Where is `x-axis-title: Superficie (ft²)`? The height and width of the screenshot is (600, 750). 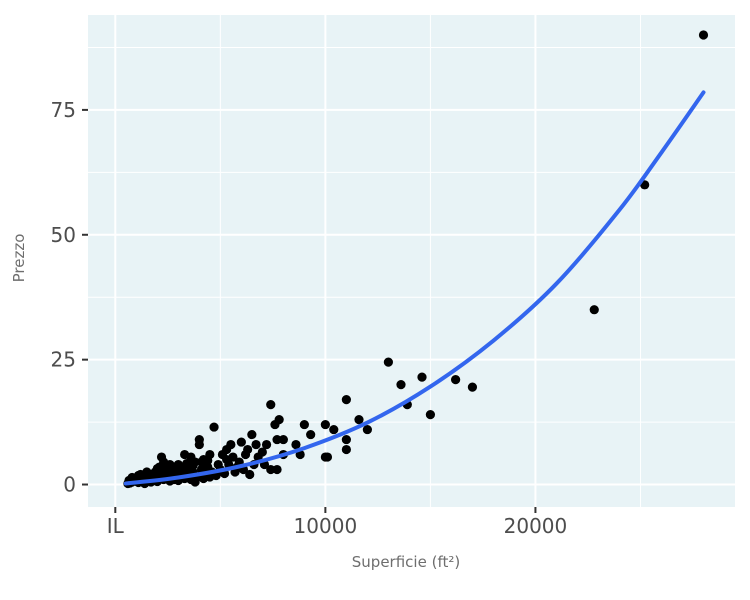 x-axis-title: Superficie (ft²) is located at coordinates (406, 562).